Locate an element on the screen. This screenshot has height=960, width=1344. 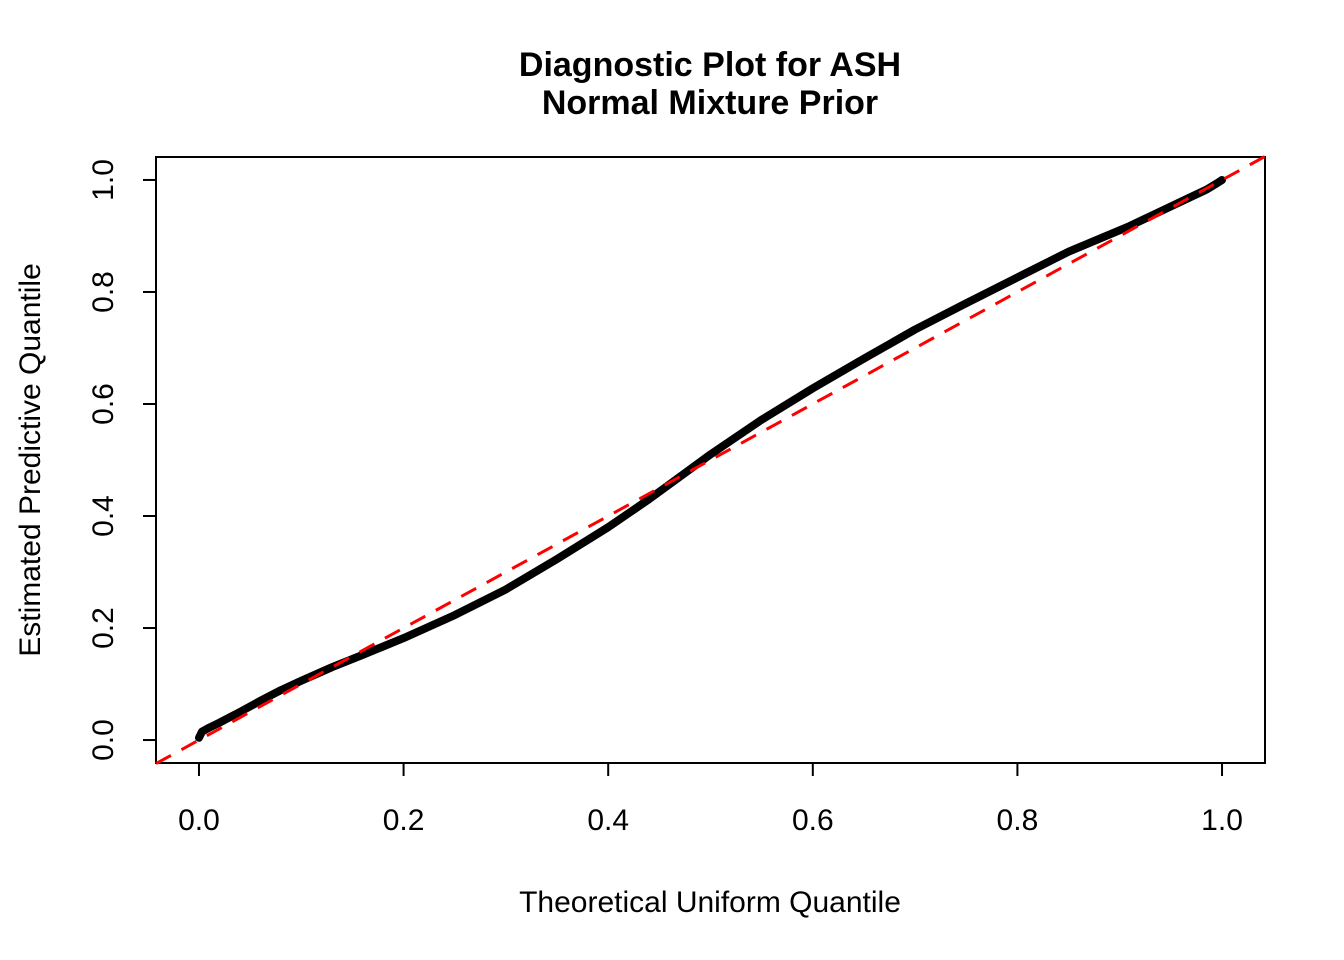
x-axis-tick-label: 0.4 is located at coordinates (608, 820).